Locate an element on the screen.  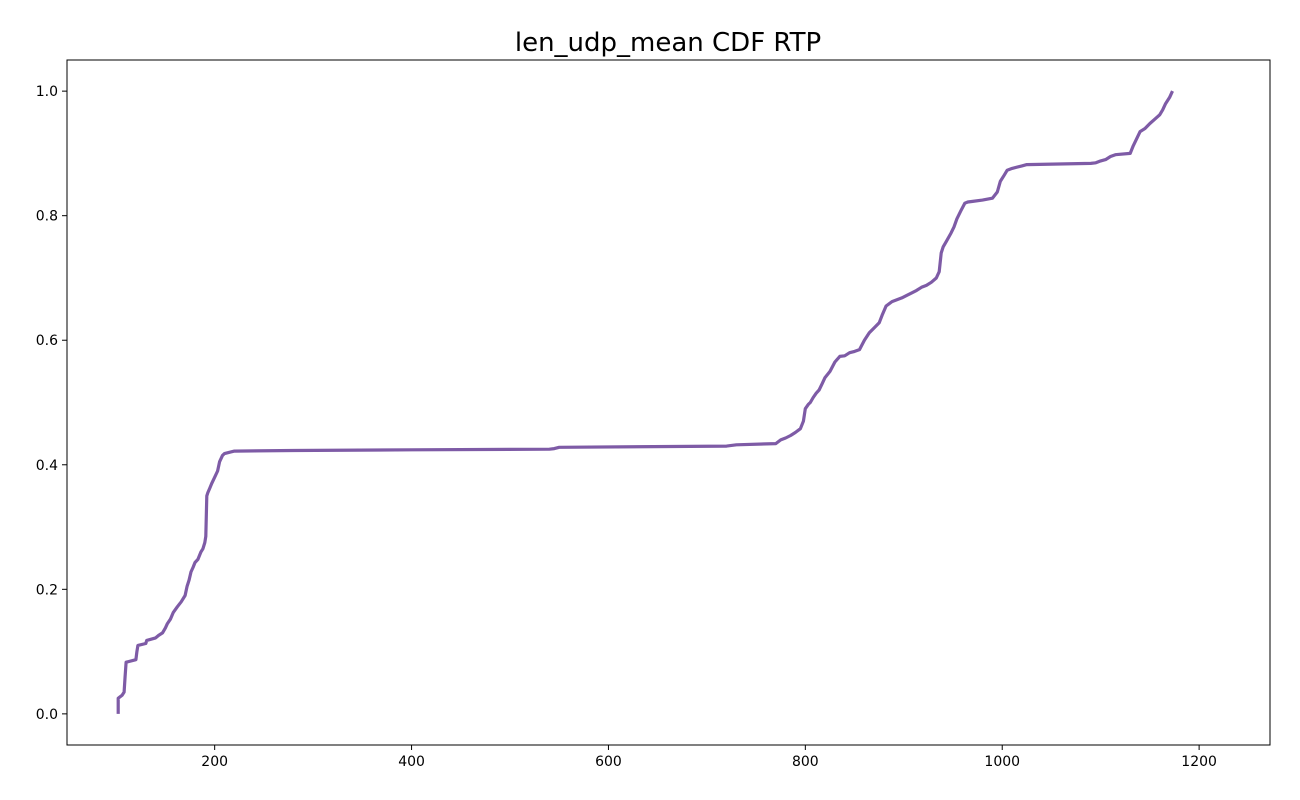
x-tick-label: 800 is located at coordinates (805, 762).